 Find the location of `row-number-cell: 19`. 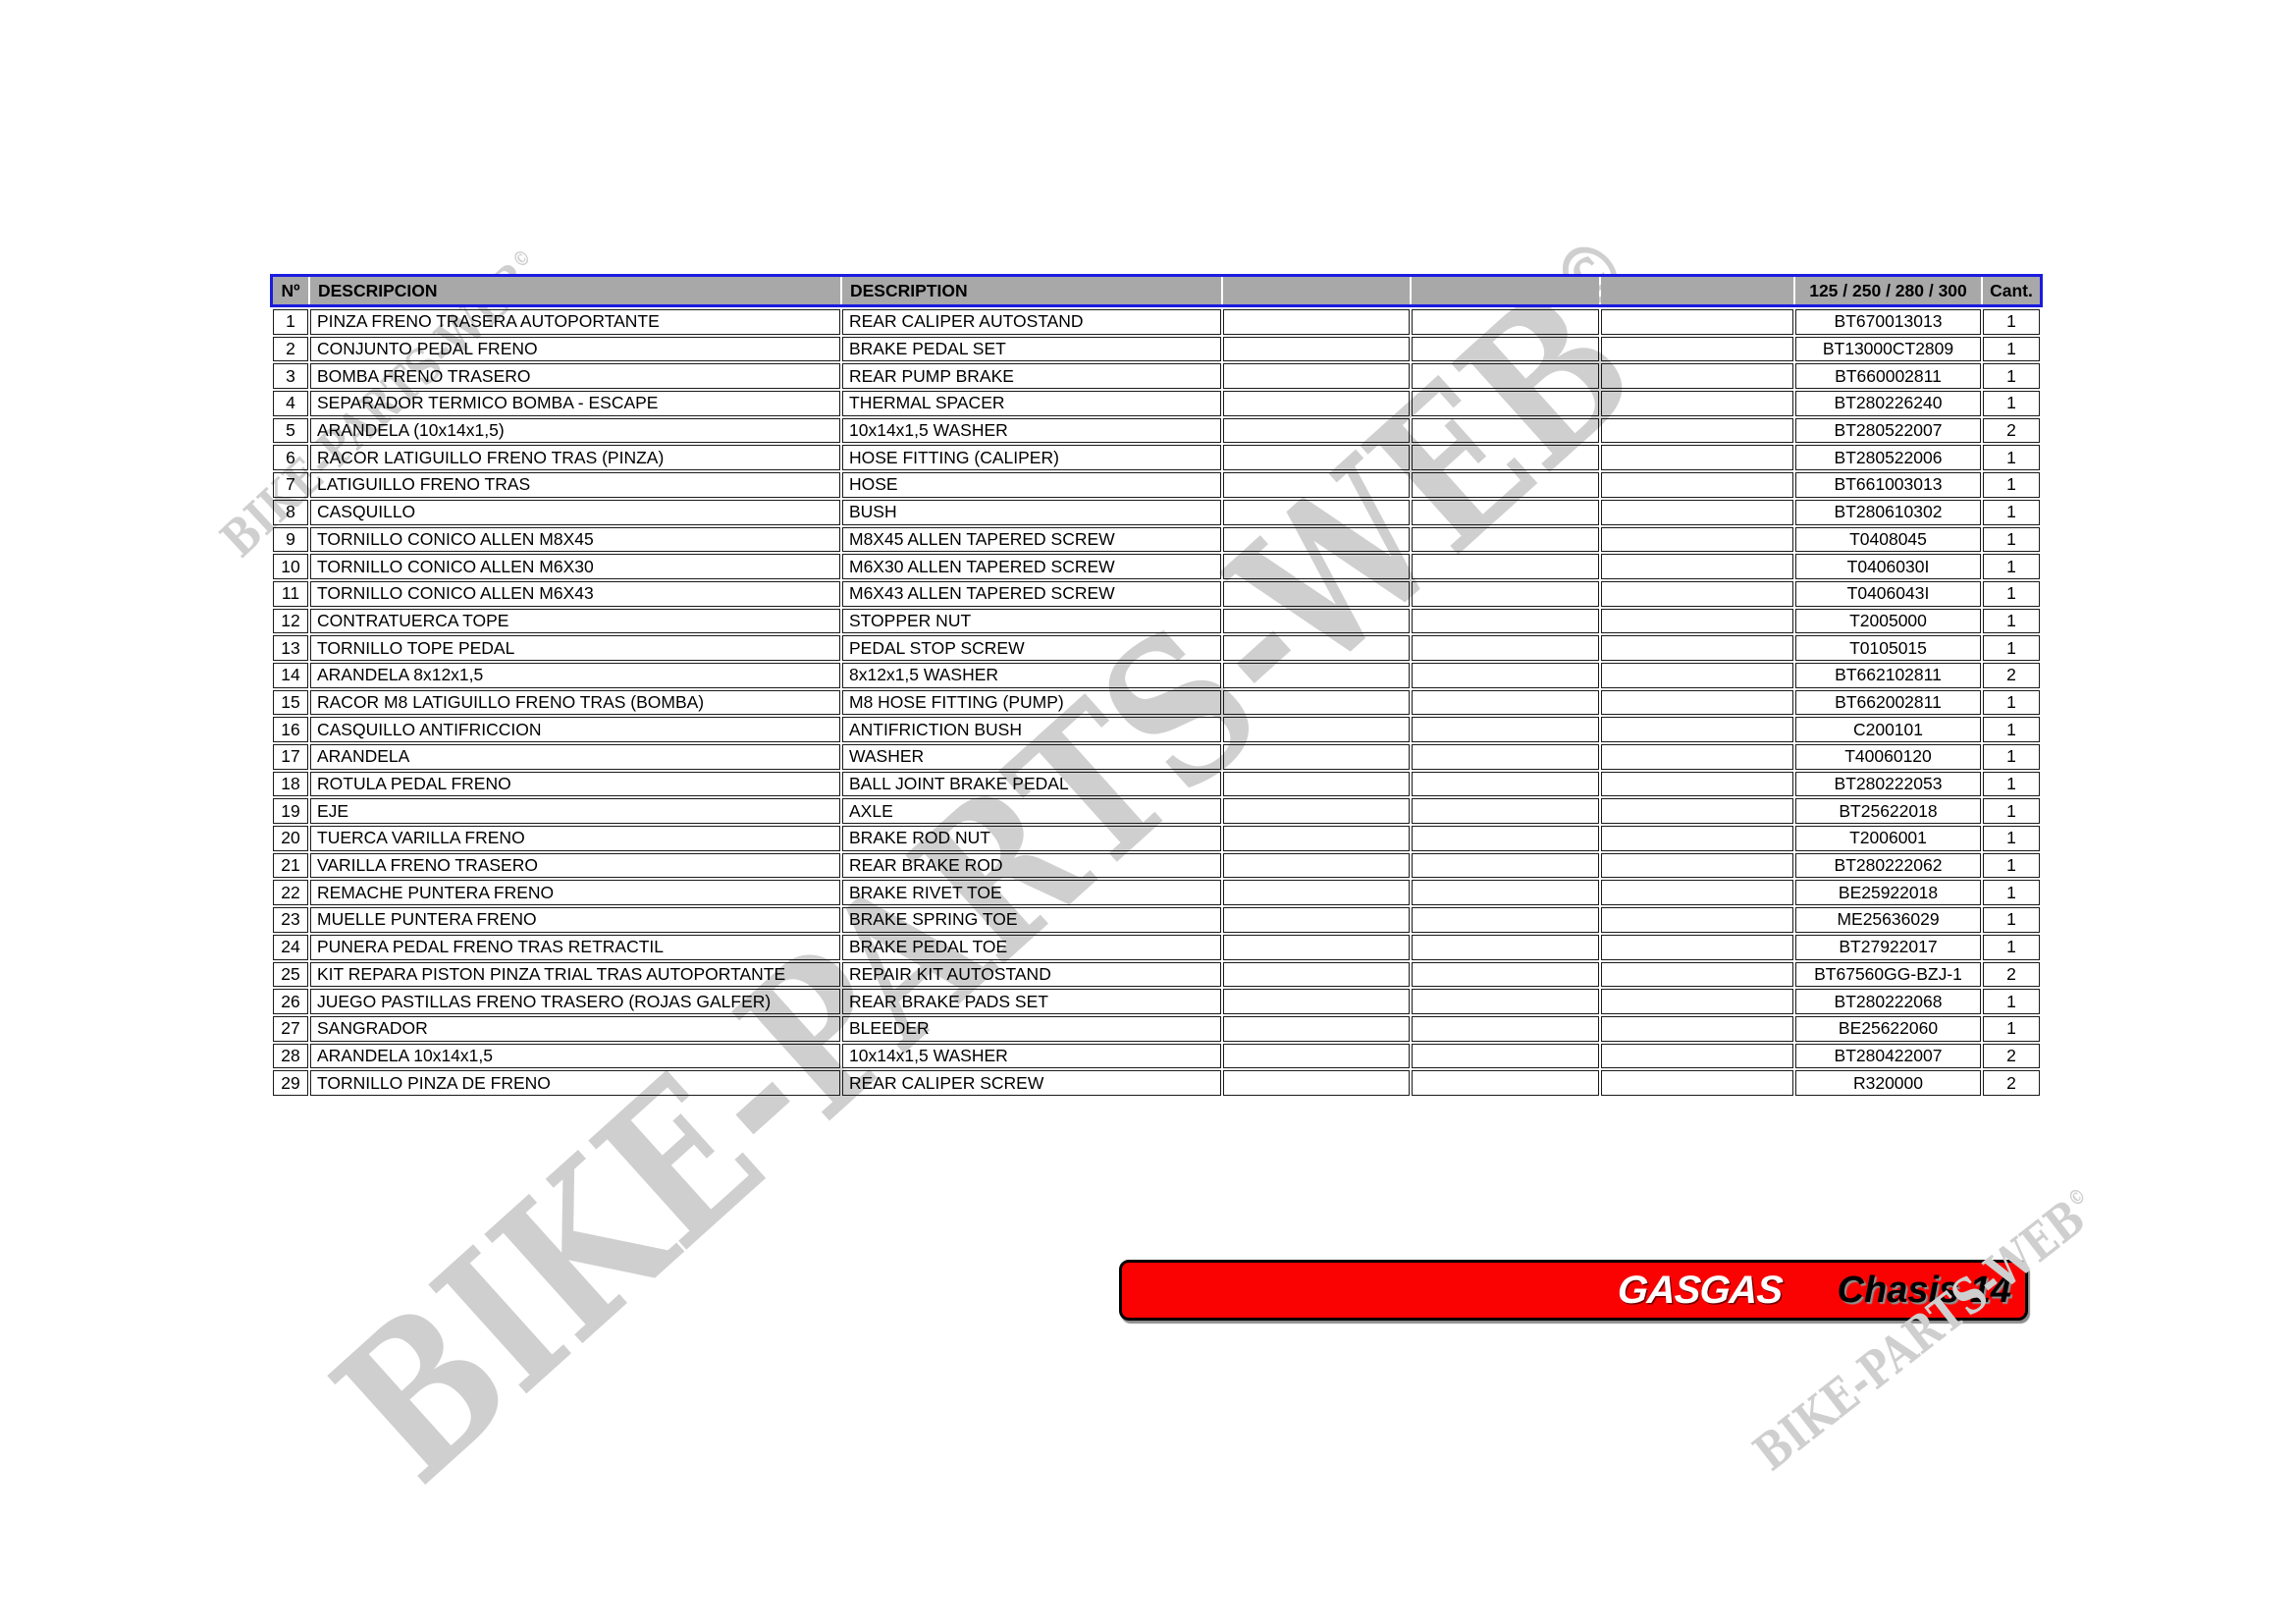

row-number-cell: 19 is located at coordinates (291, 811).